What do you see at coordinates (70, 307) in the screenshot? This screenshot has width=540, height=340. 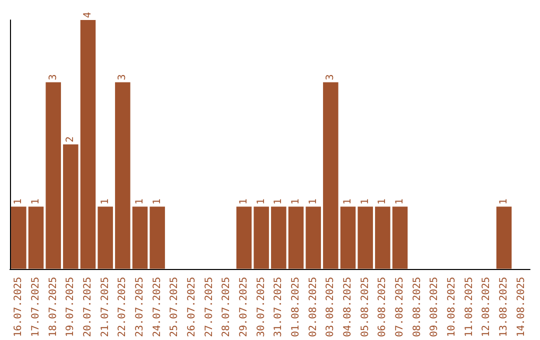 I see `x-tick-label: 19.07.2025` at bounding box center [70, 307].